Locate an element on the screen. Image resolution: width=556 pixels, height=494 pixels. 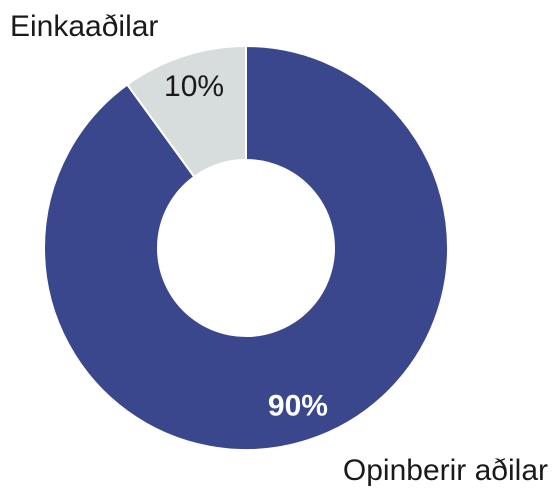
category-label: Opinberir aðilar is located at coordinates (445, 470).